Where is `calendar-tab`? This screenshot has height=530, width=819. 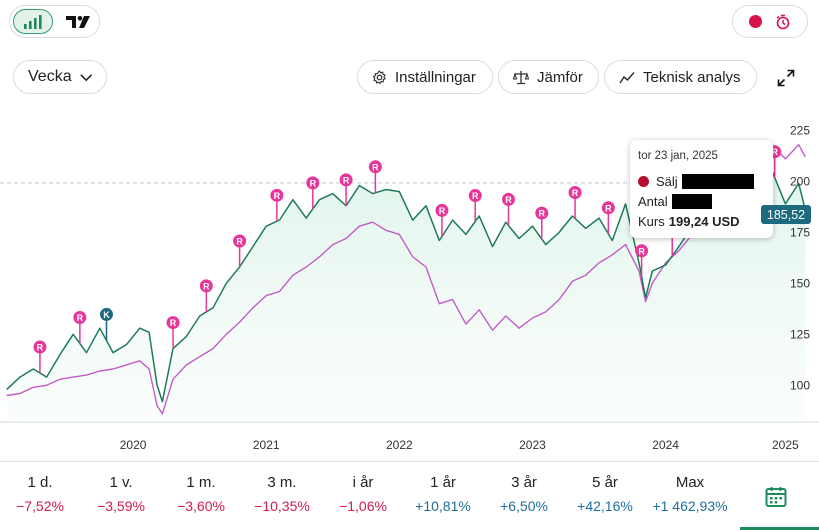
calendar-tab is located at coordinates (776, 496).